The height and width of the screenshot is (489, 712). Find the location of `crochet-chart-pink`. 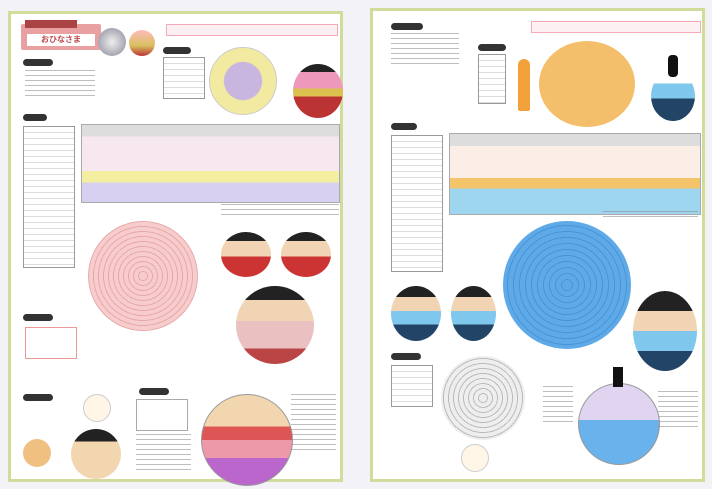

crochet-chart-pink is located at coordinates (143, 276).